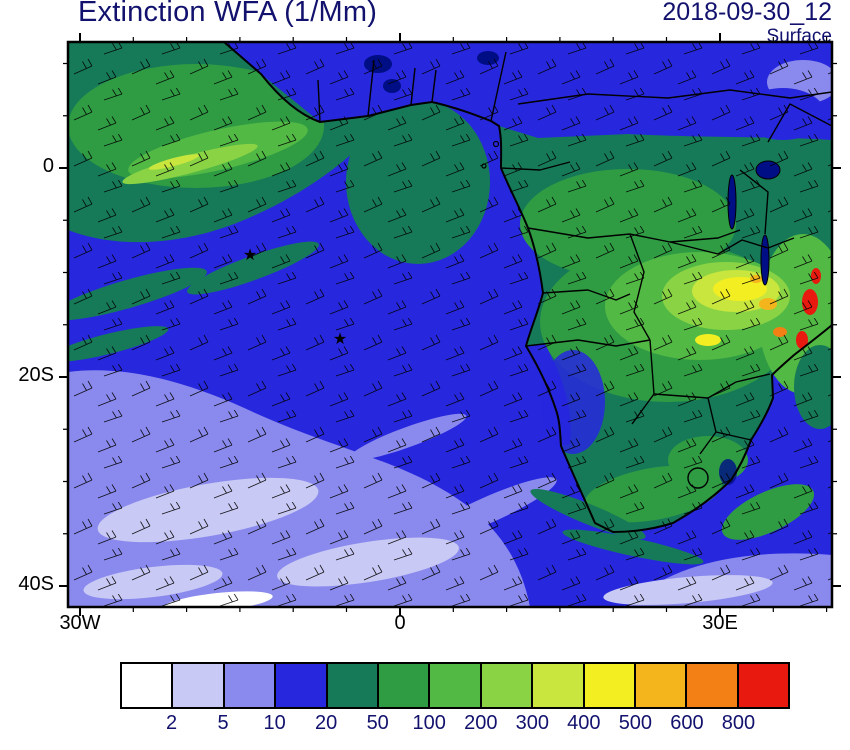 The image size is (850, 750). What do you see at coordinates (377, 723) in the screenshot?
I see `colorbar-tick-label: 50` at bounding box center [377, 723].